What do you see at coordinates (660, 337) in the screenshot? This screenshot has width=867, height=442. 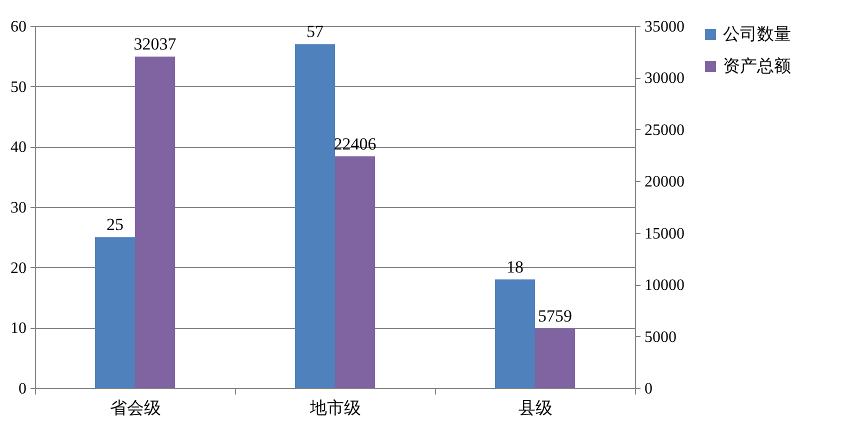 I see `y2-tick-label: 5000` at bounding box center [660, 337].